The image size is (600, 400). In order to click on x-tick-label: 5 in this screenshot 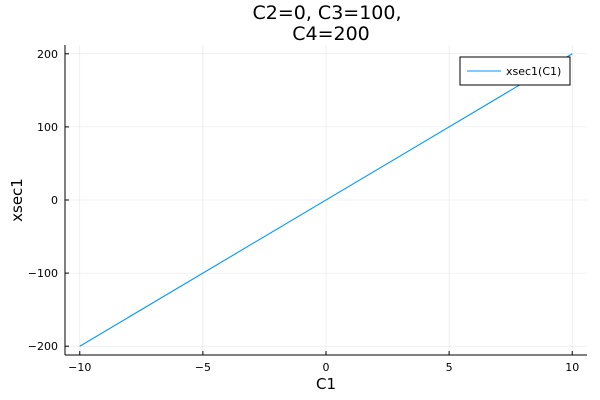, I will do `click(449, 367)`.